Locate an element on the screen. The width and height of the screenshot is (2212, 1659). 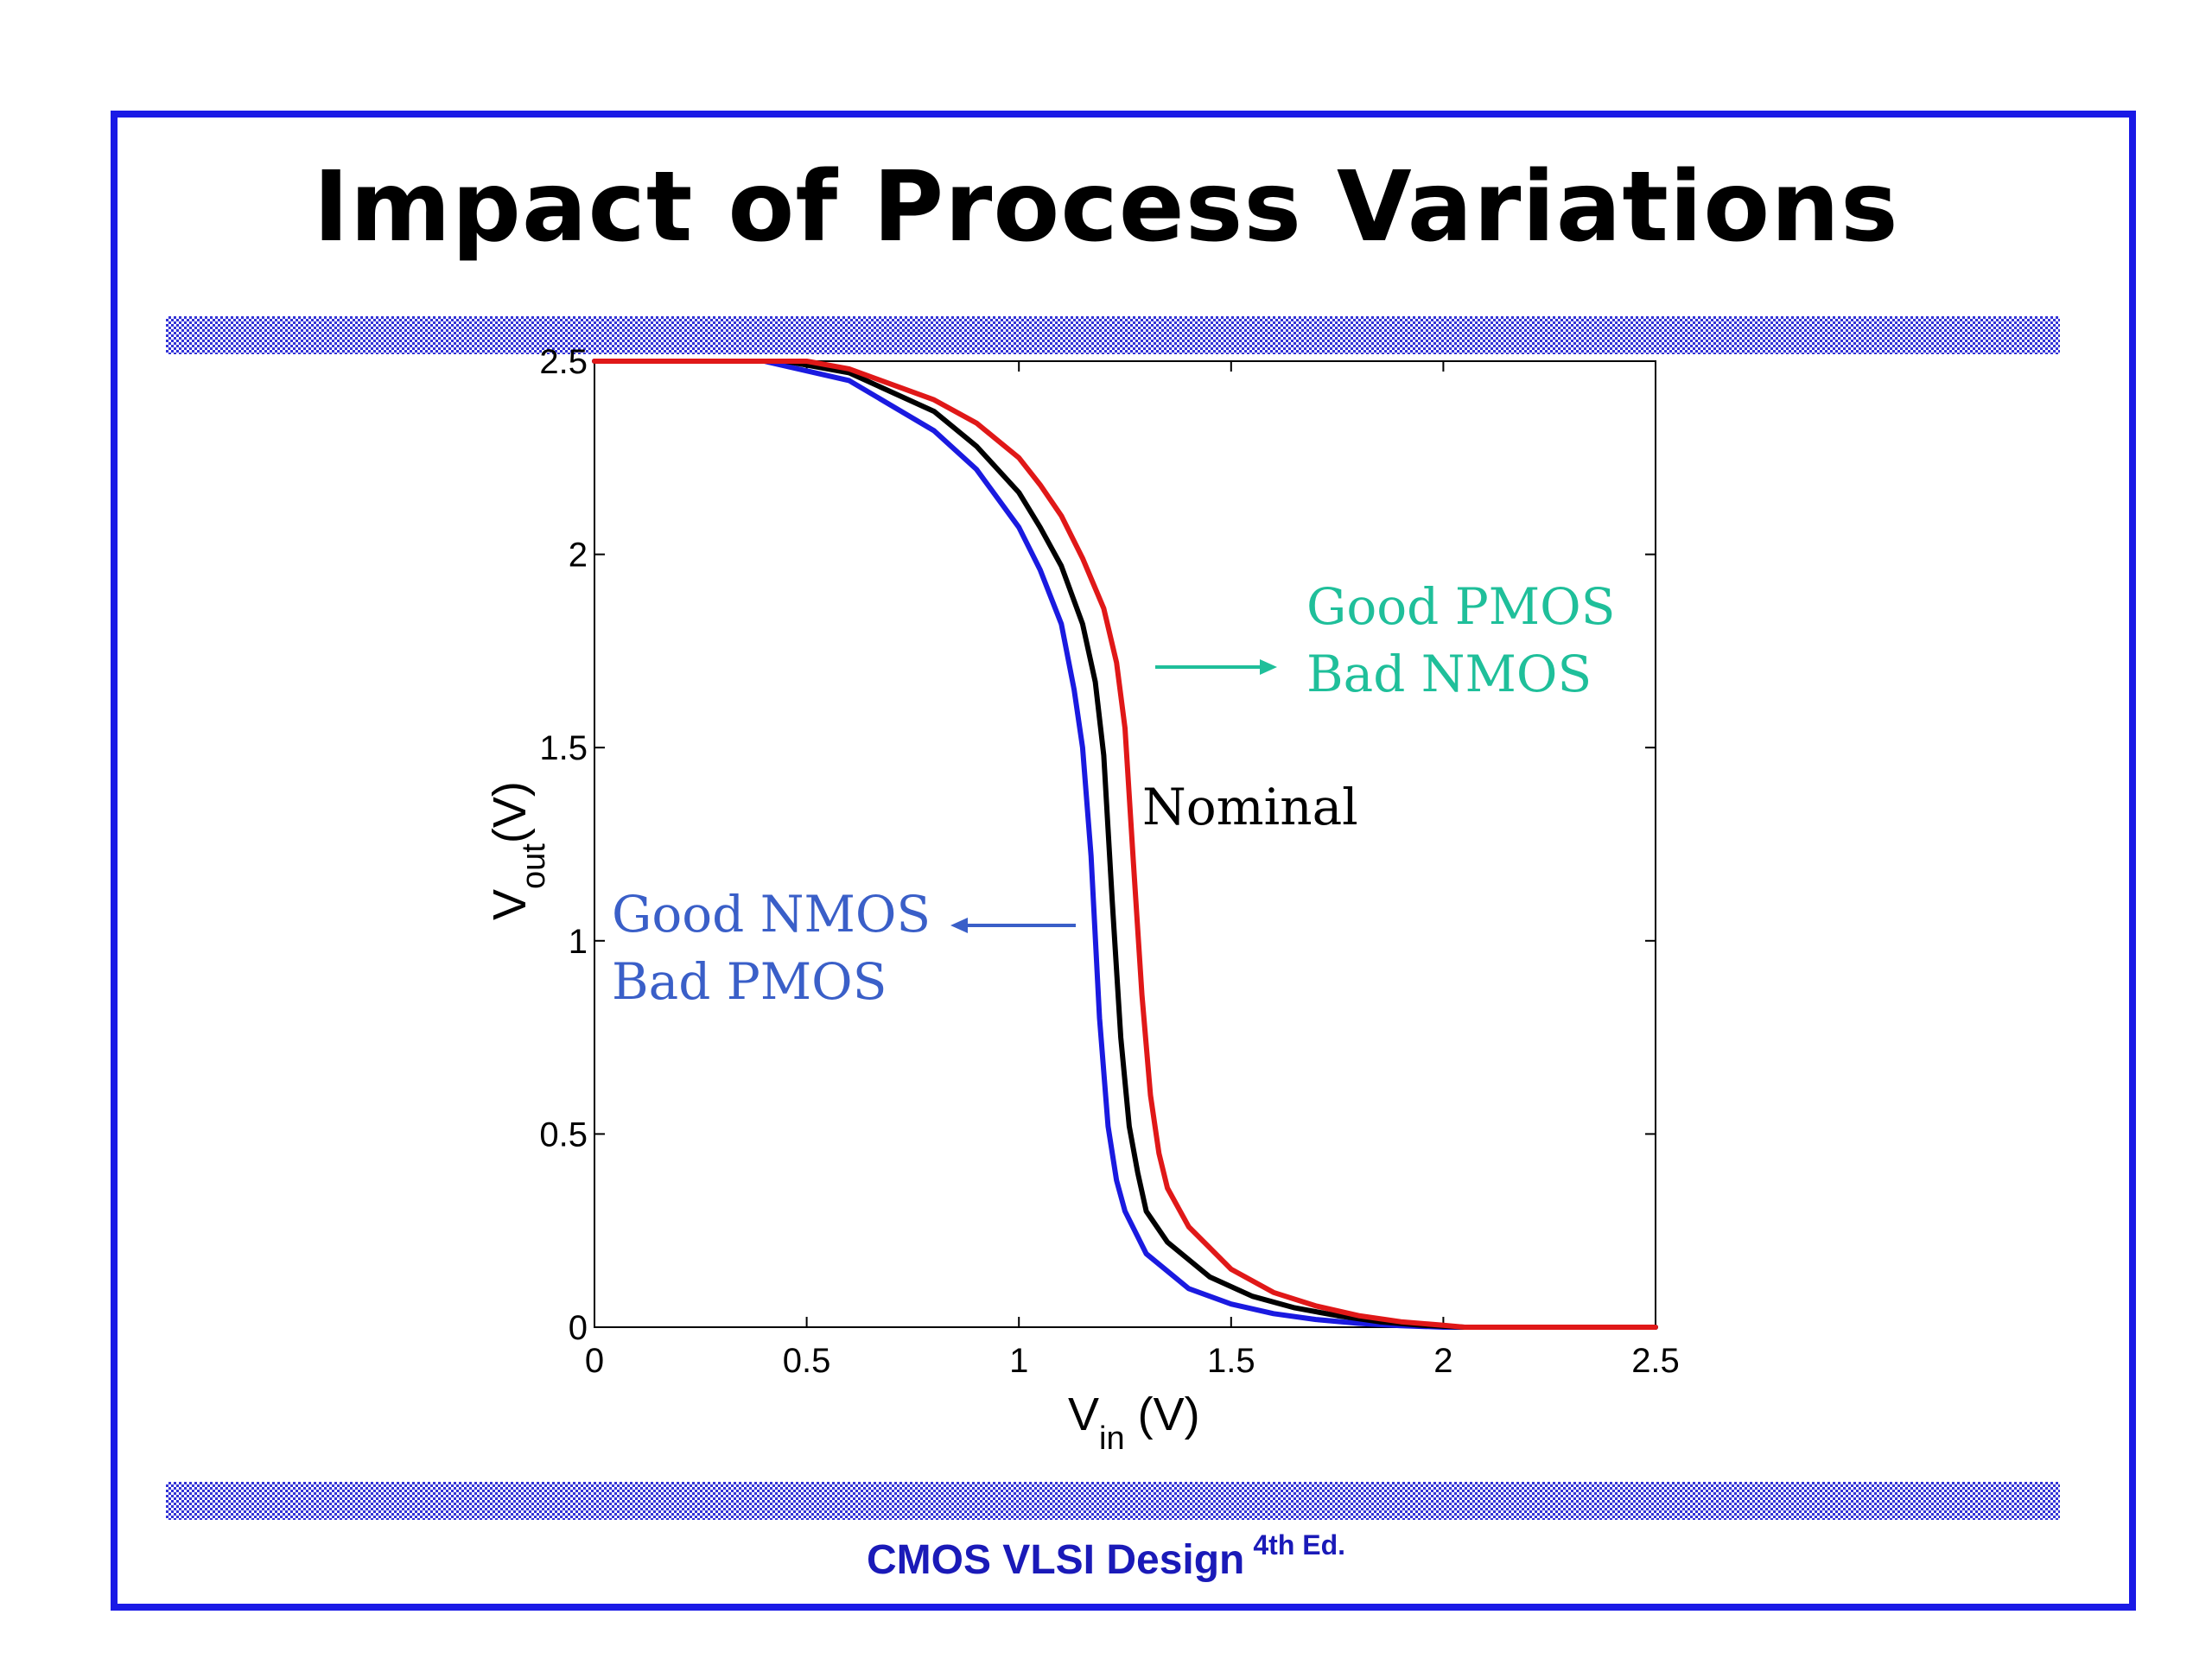
arrow-right-icon is located at coordinates (1216, 667).